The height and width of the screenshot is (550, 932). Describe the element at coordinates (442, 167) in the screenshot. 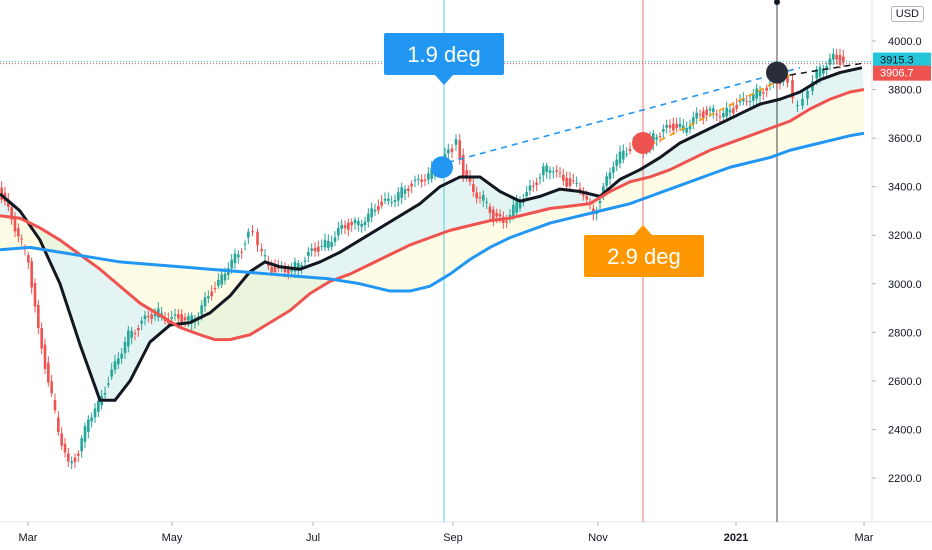

I see `event-dot` at that location.